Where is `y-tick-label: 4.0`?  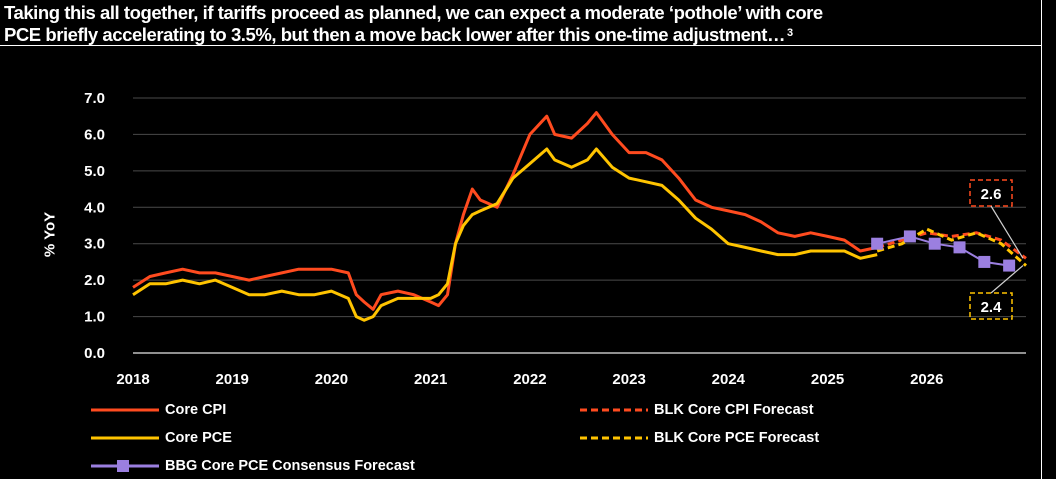 y-tick-label: 4.0 is located at coordinates (94, 207).